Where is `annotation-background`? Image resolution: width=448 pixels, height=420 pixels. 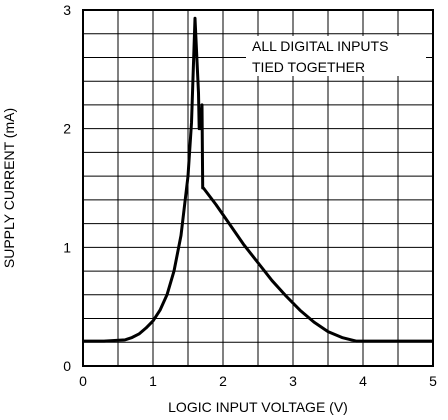 annotation-background is located at coordinates (336, 56).